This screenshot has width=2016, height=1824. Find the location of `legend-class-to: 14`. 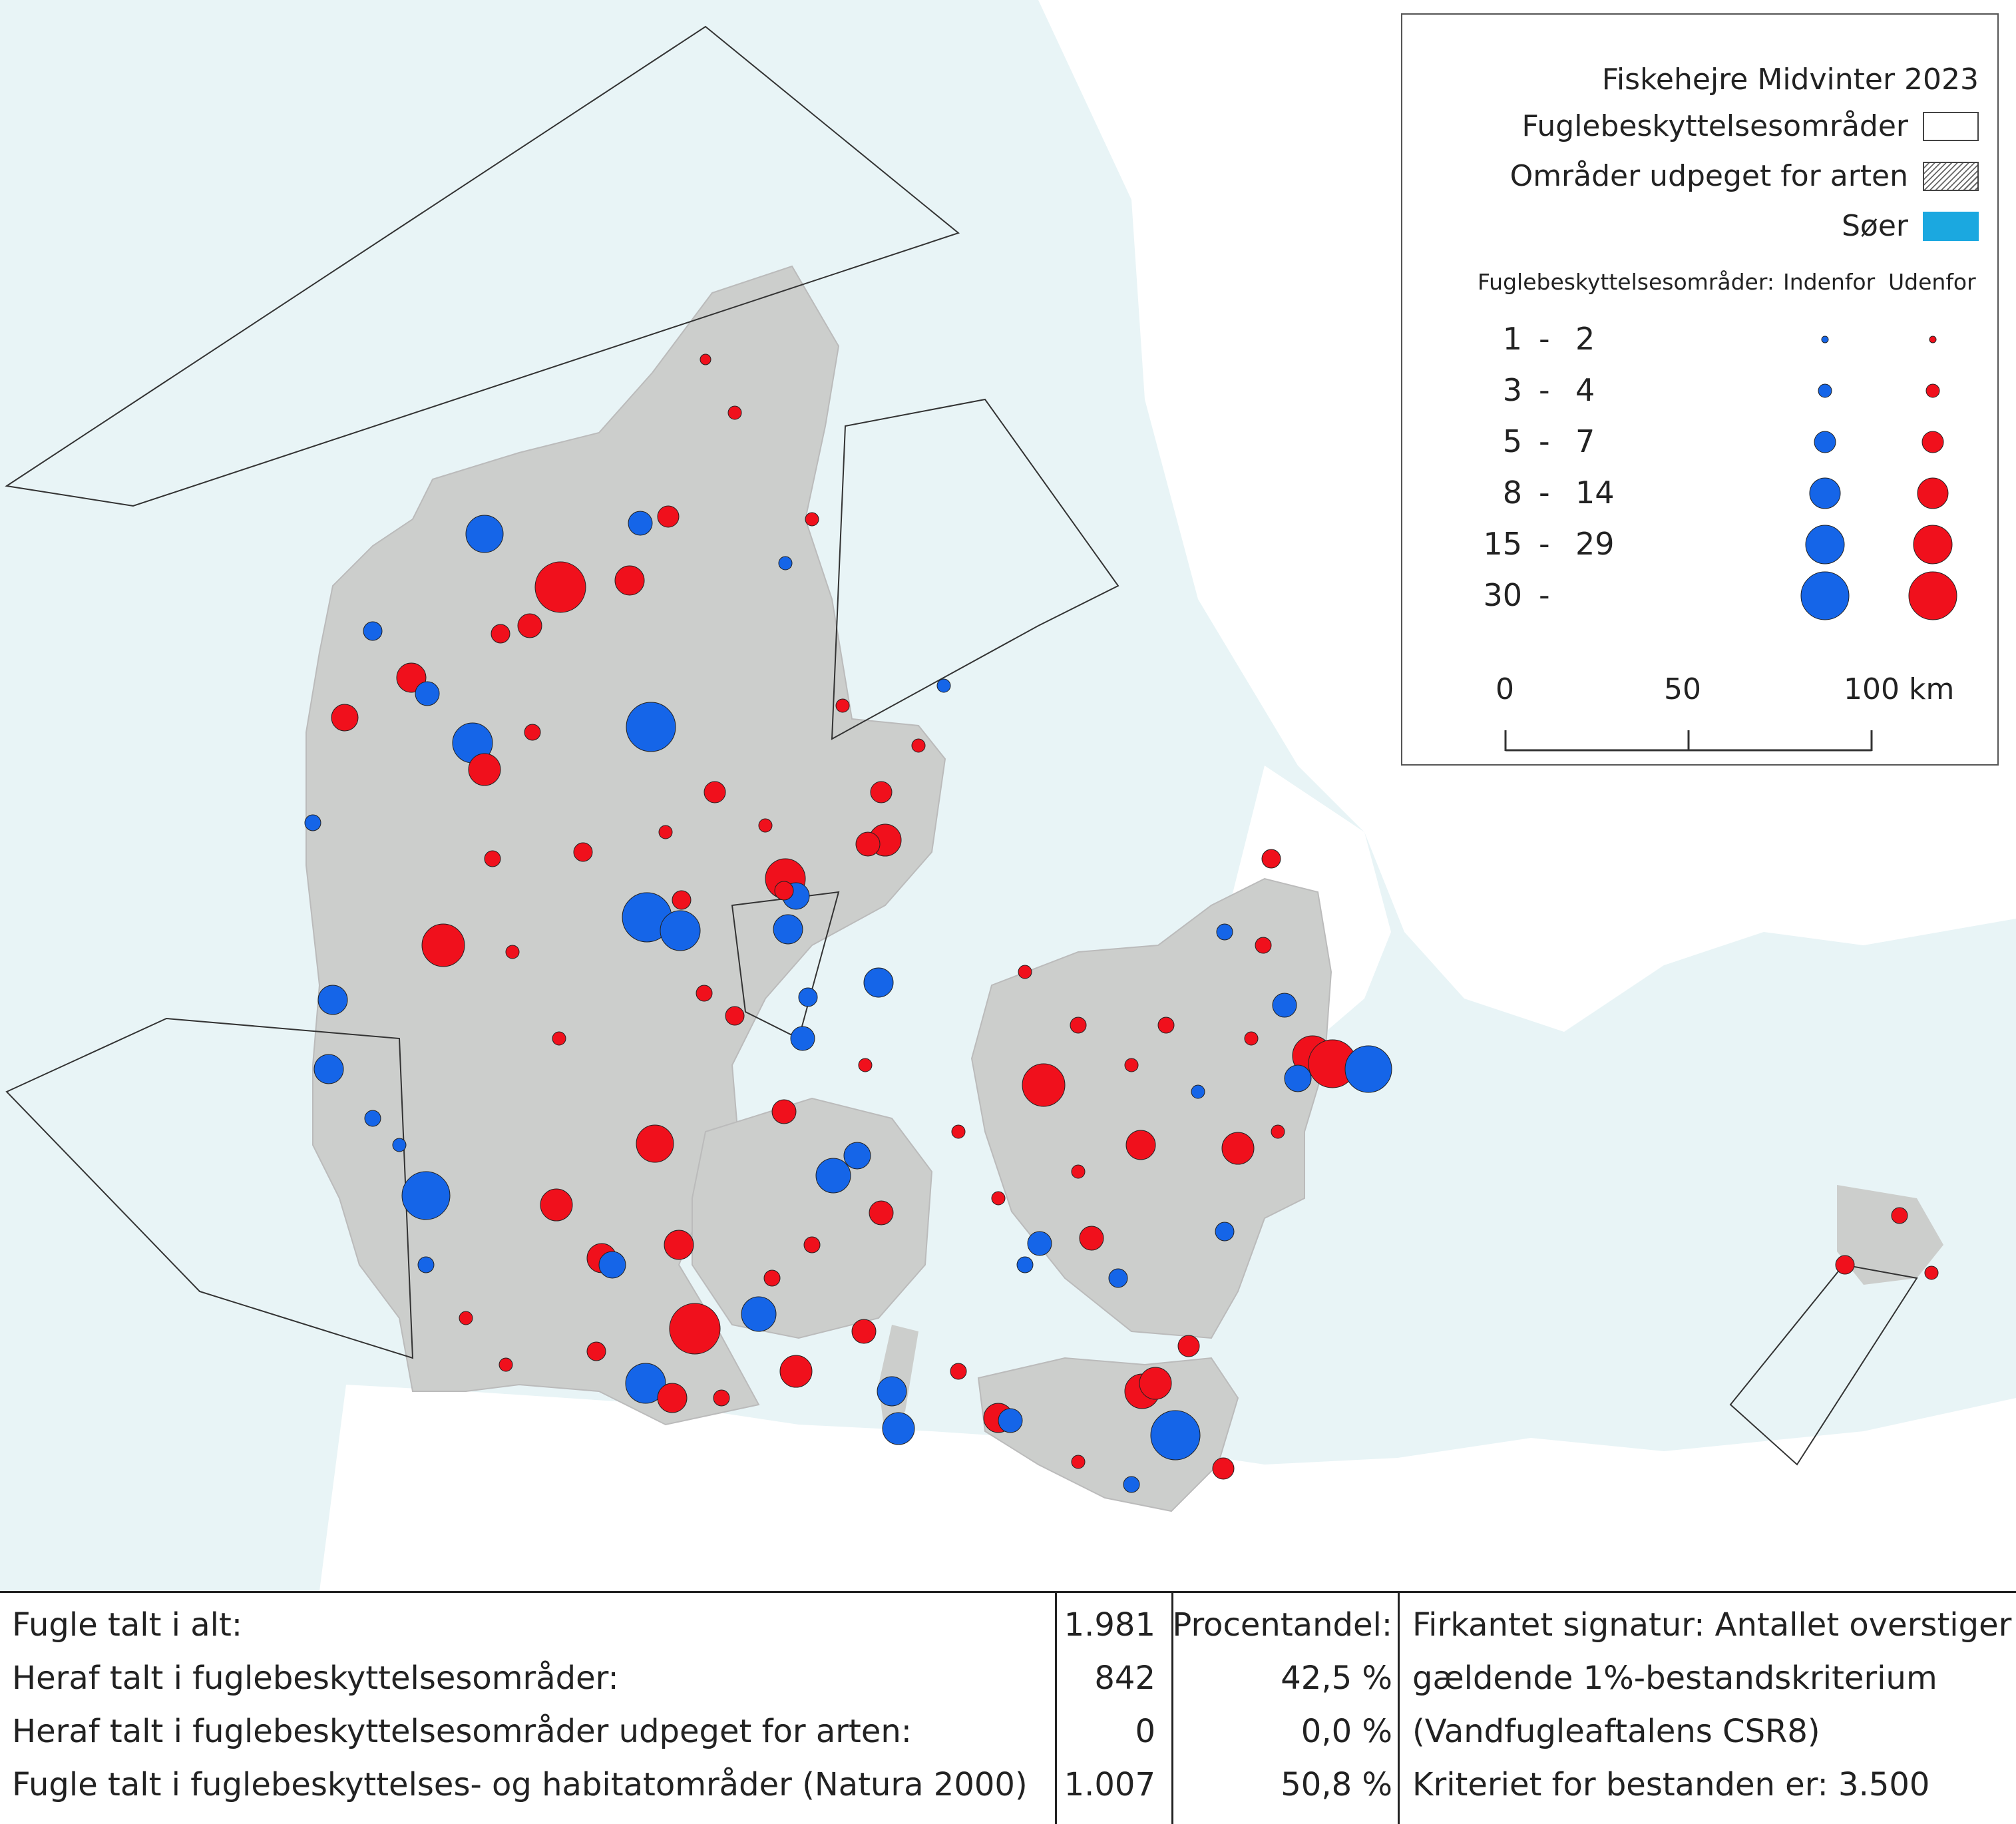

legend-class-to: 14 is located at coordinates (1595, 493).